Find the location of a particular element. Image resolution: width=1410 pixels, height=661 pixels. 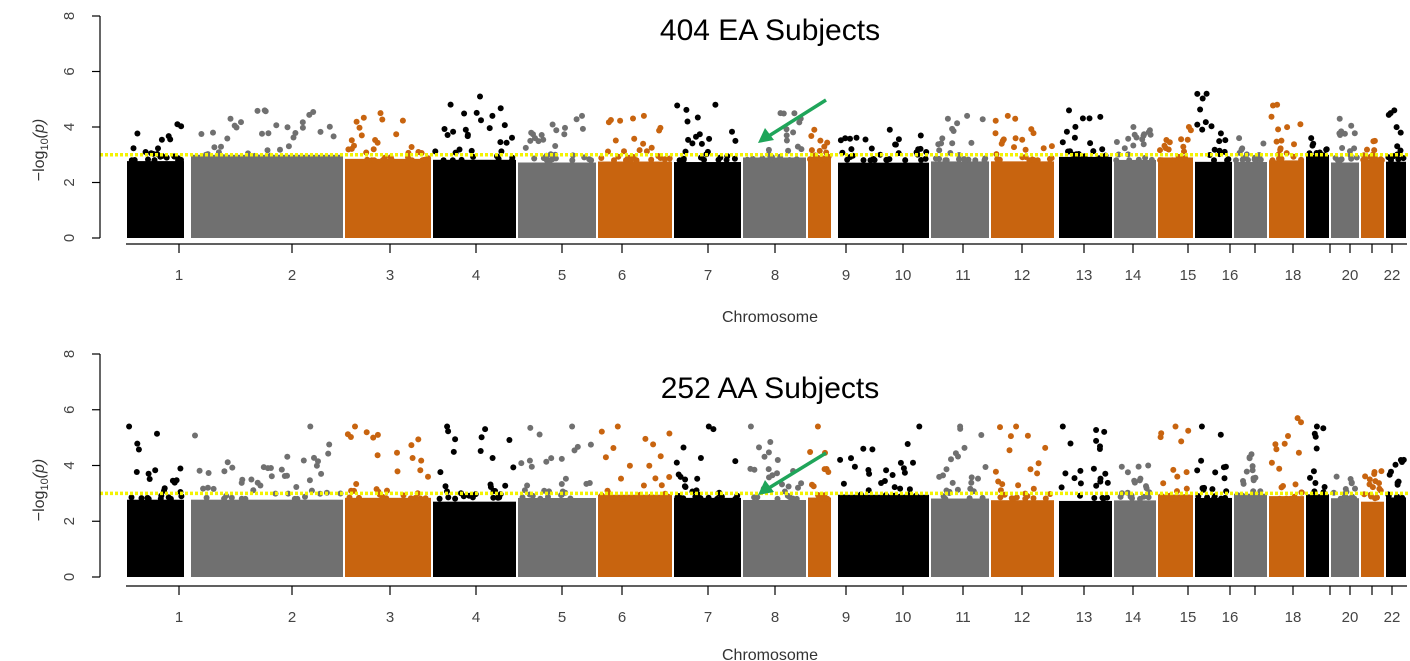

x-tick-label: 22 is located at coordinates (1392, 275).